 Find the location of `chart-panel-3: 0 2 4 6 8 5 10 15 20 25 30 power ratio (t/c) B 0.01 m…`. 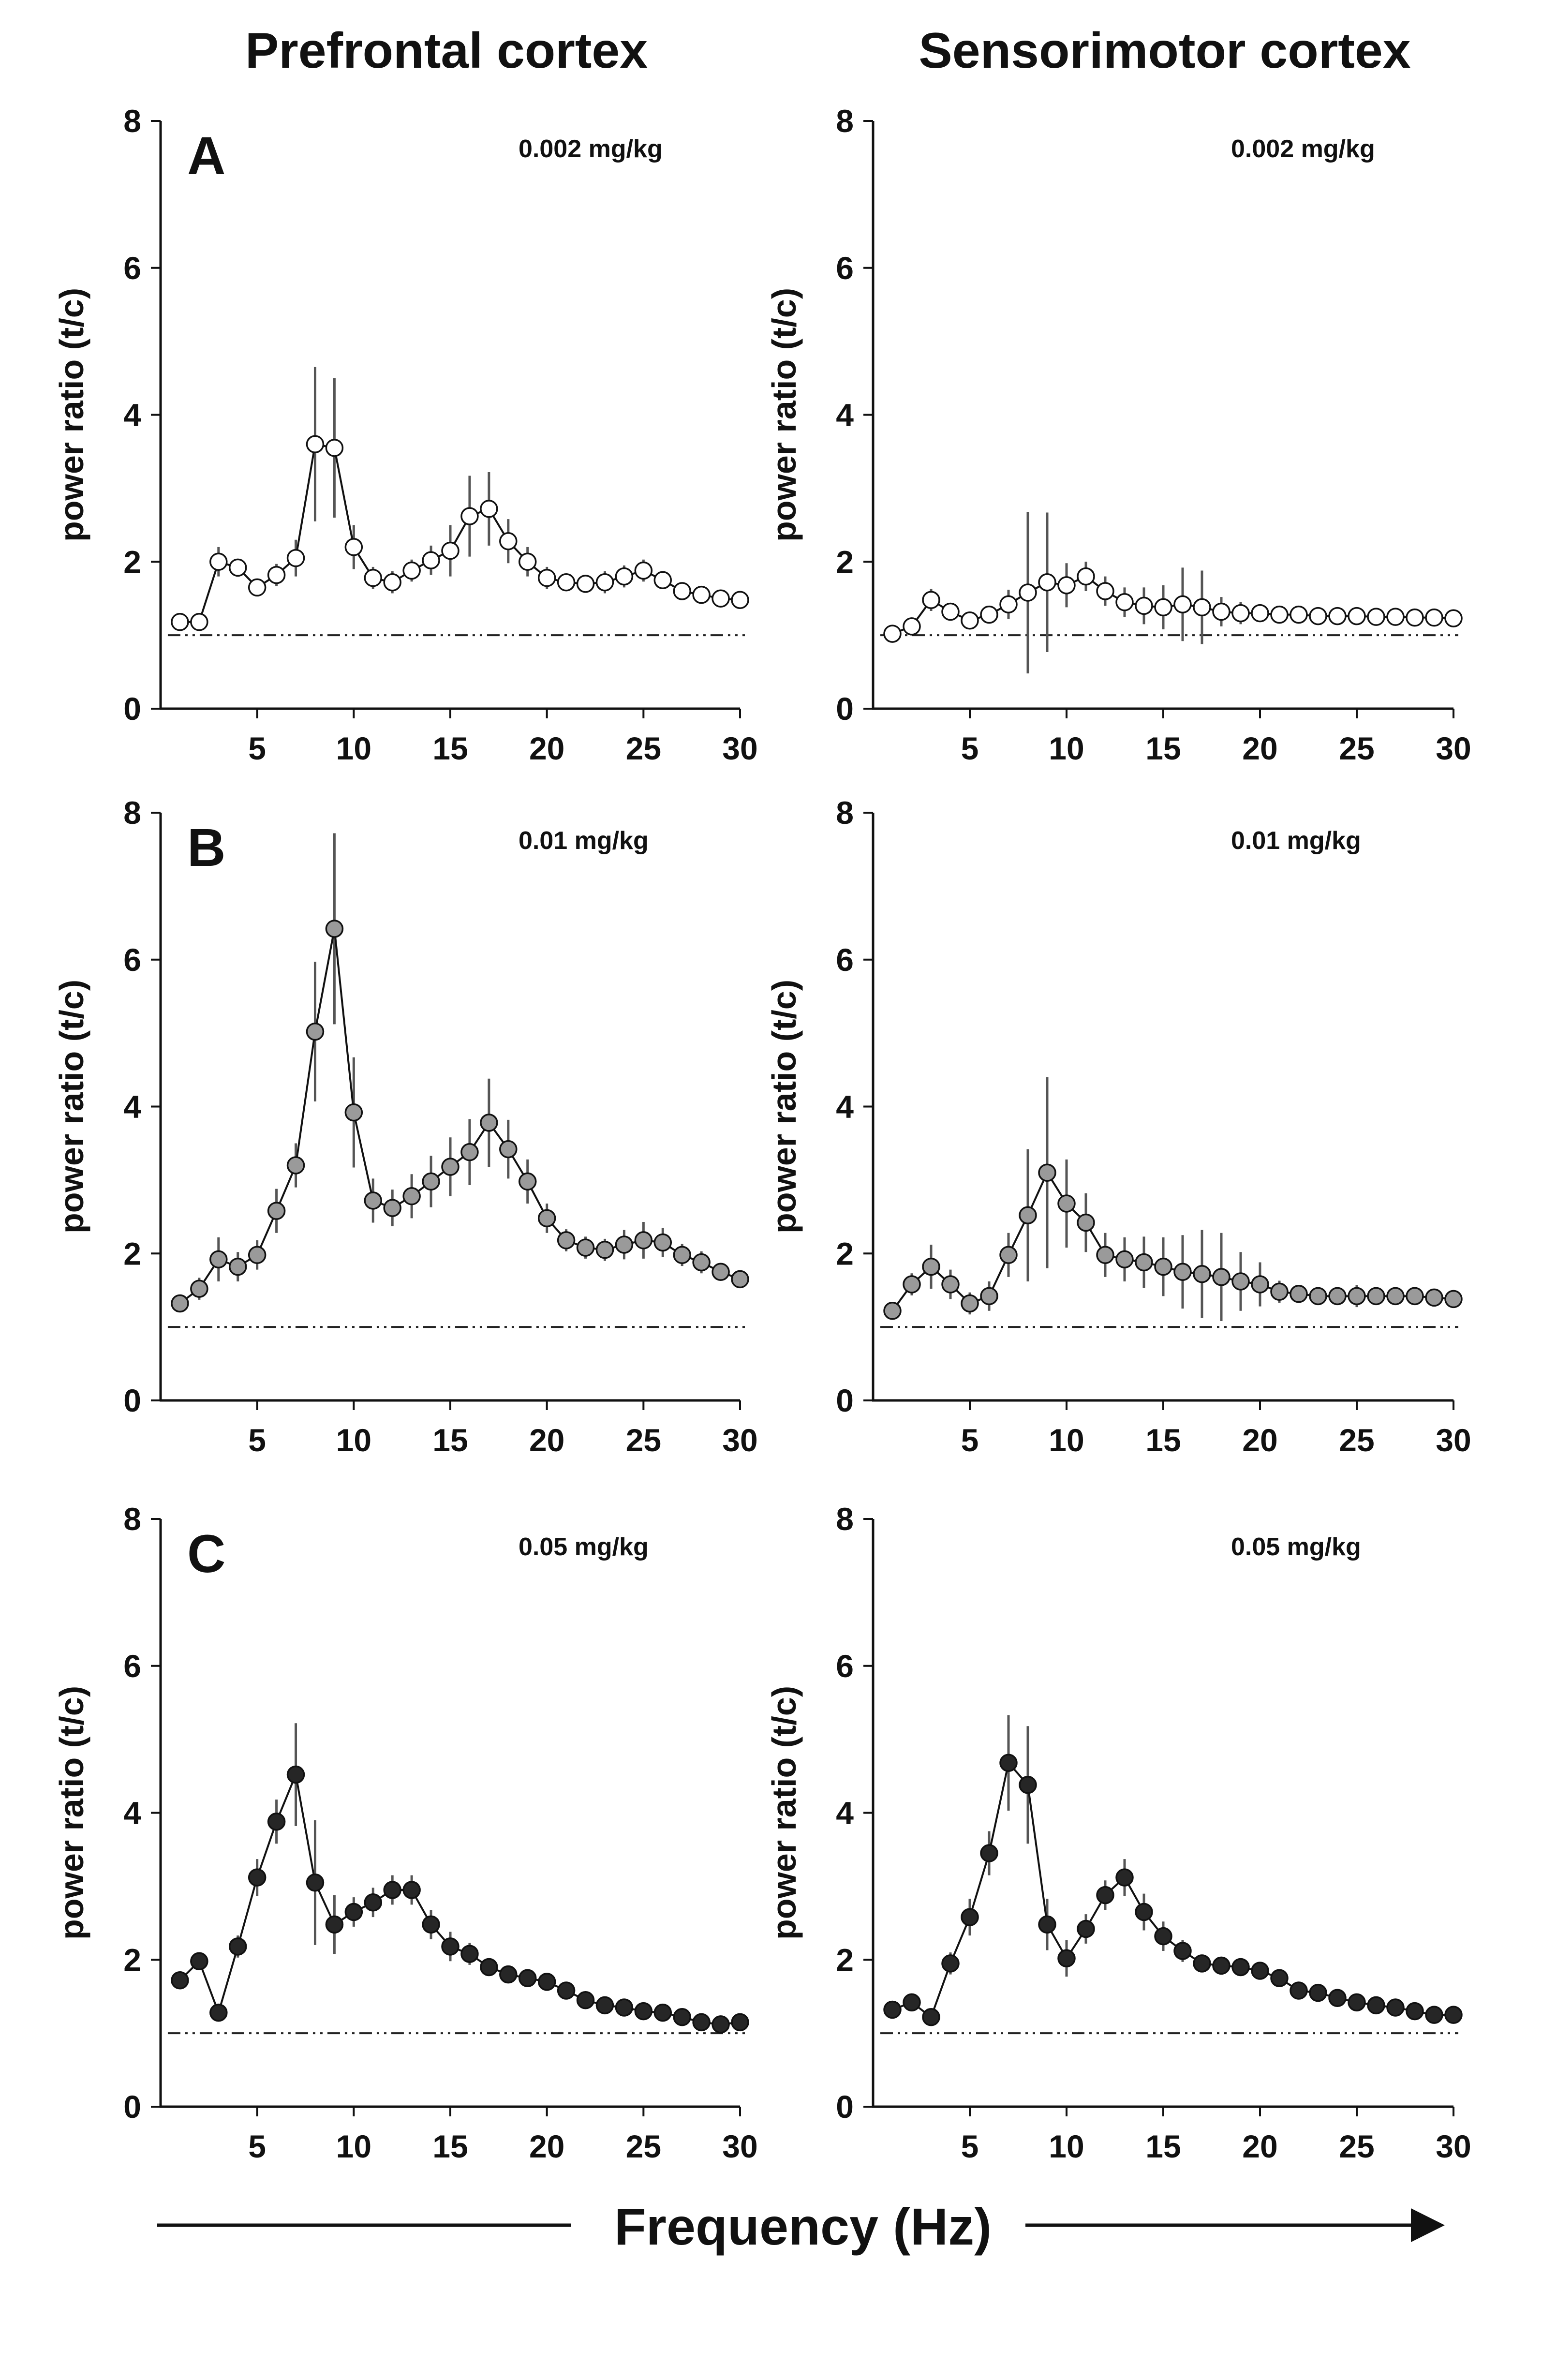

chart-panel-3: 0 2 4 6 8 5 10 15 20 25 30 power ratio (t/c) B 0.01 m… is located at coordinates (405, 1126).